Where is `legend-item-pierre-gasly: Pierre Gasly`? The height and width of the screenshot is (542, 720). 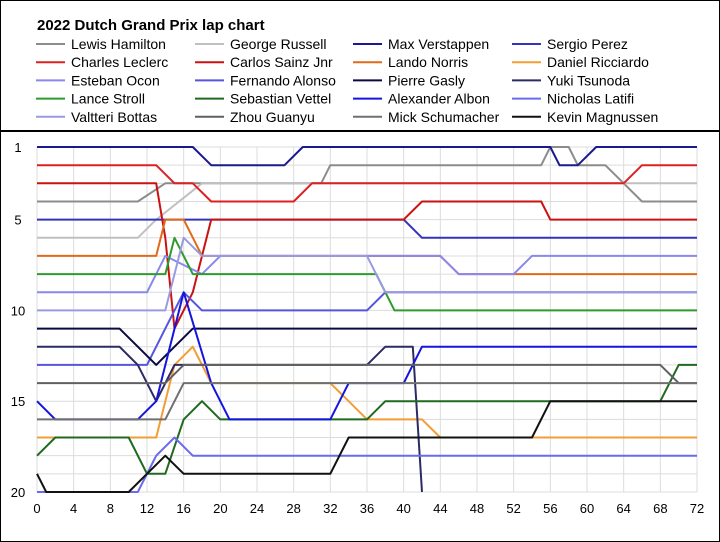 legend-item-pierre-gasly: Pierre Gasly is located at coordinates (409, 80).